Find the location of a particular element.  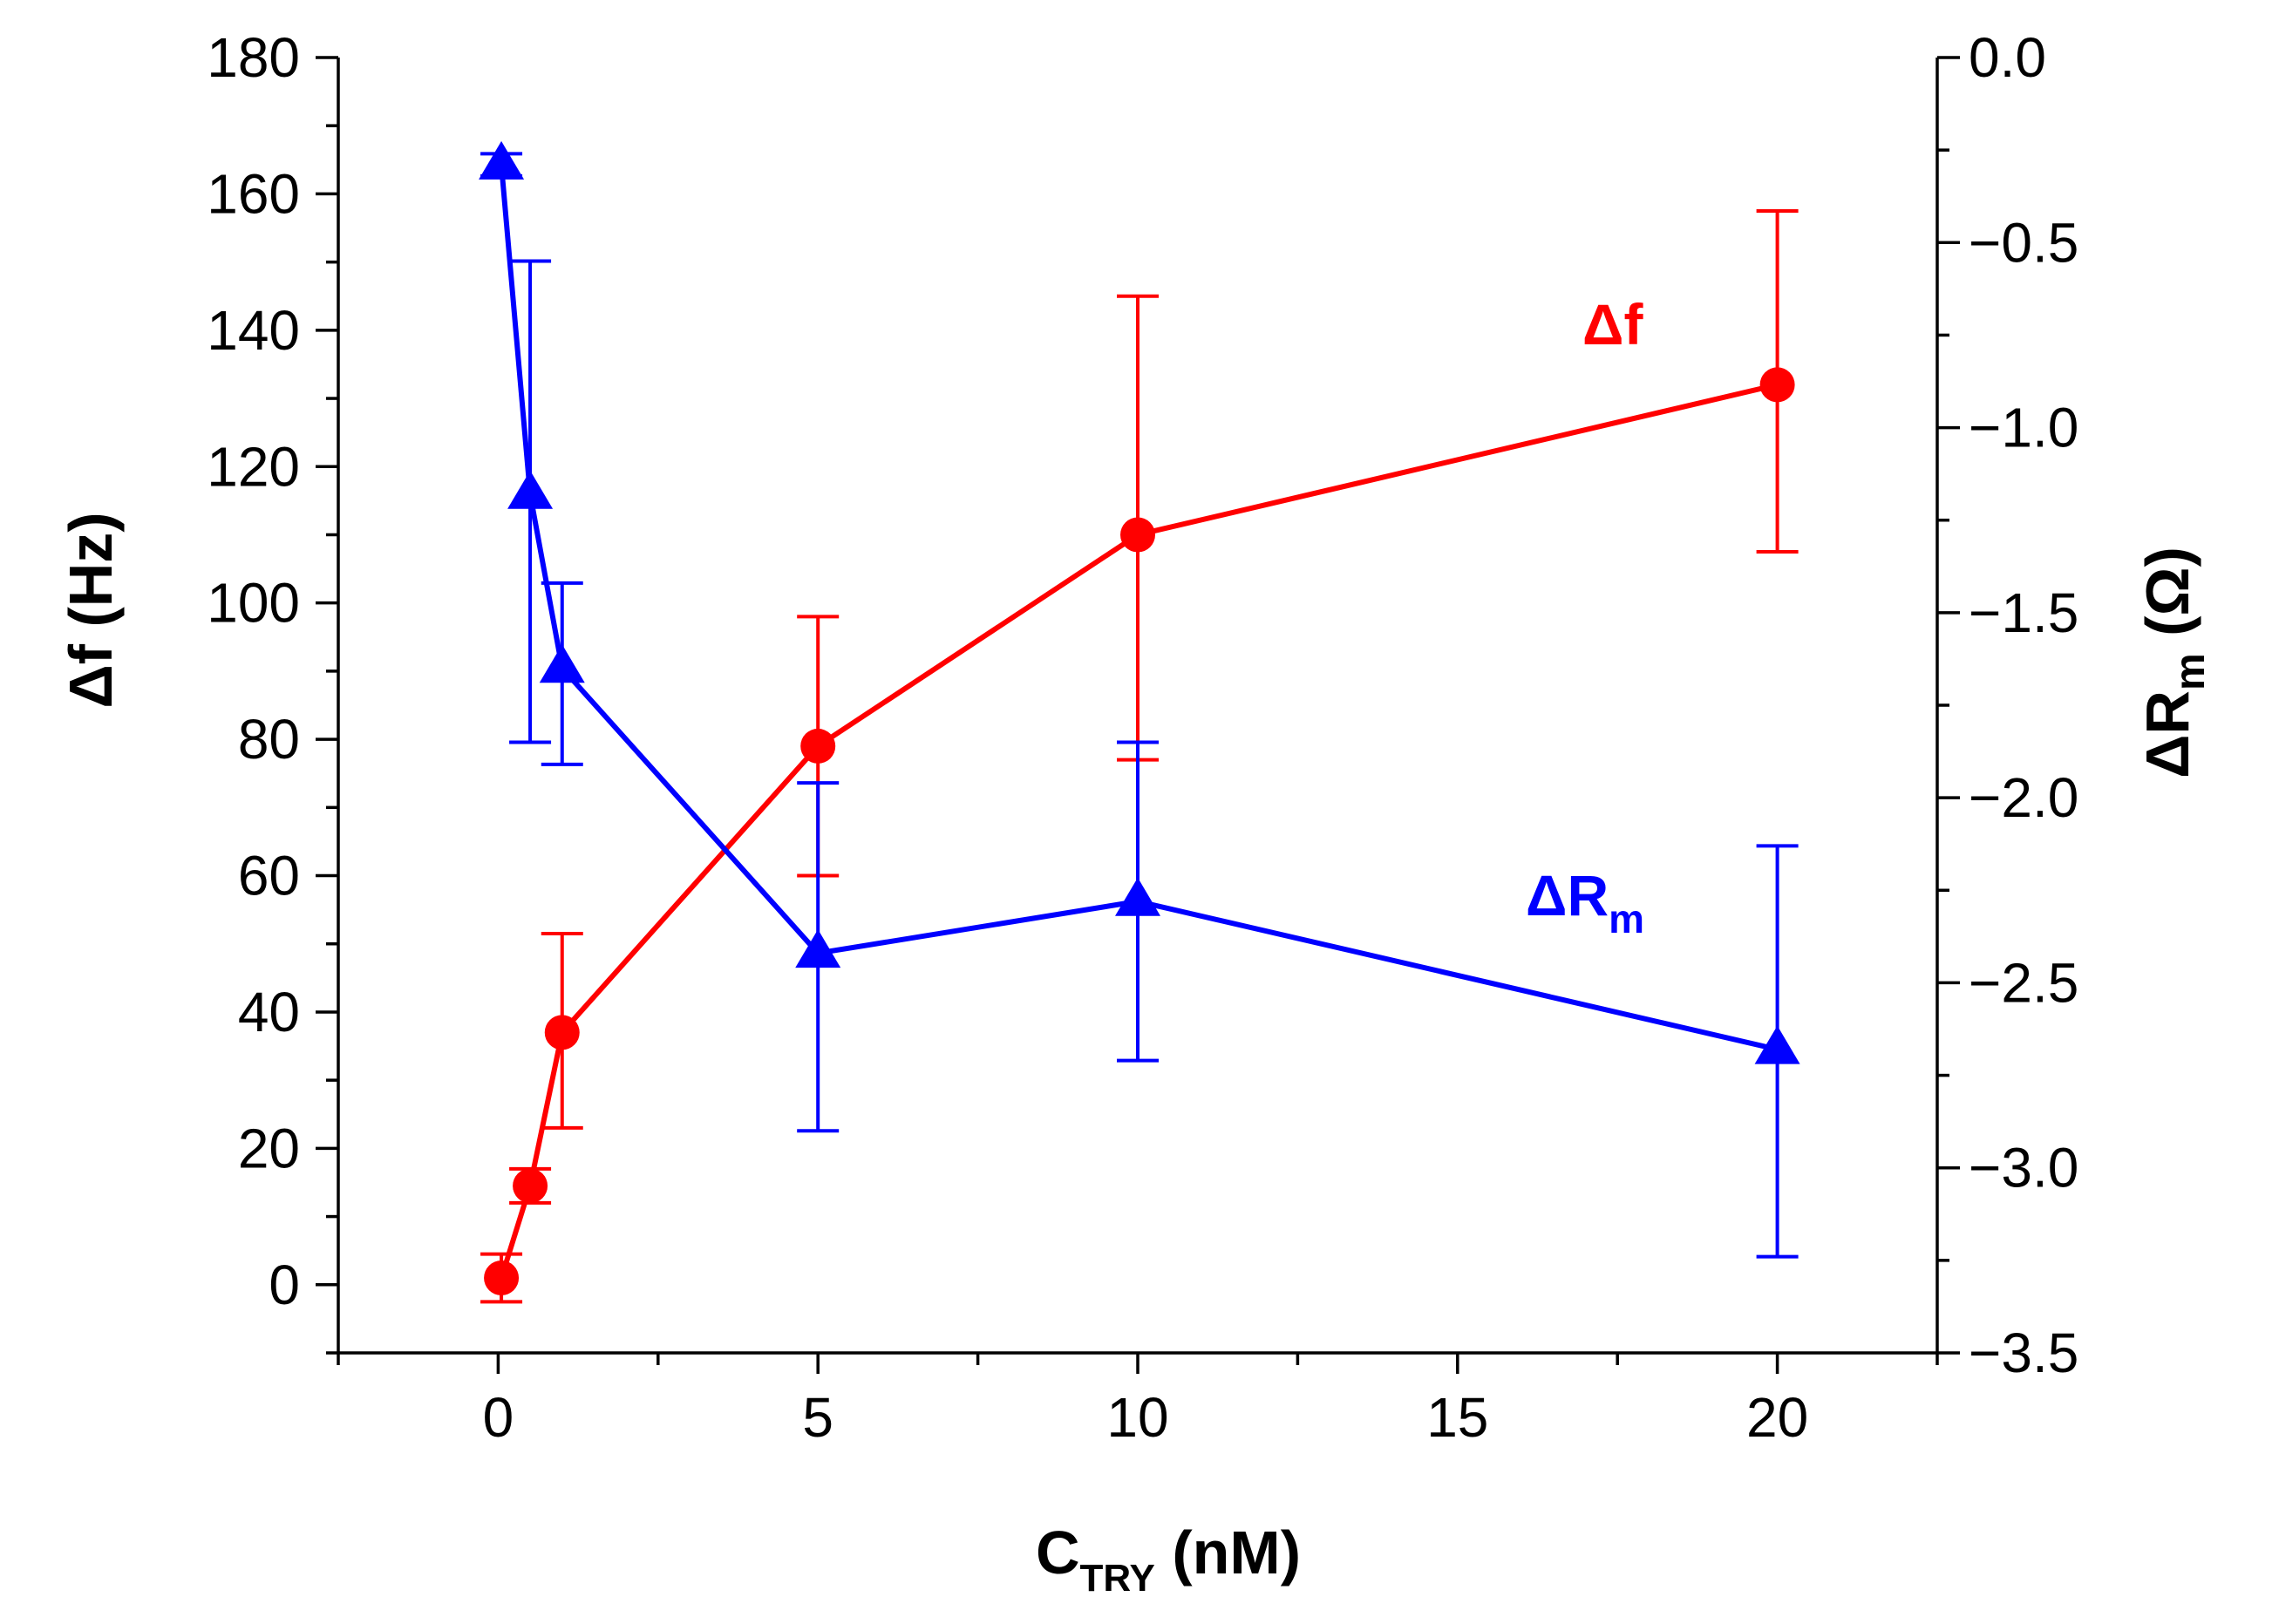

y-right-tick-label: −2.0 is located at coordinates (2023, 797).